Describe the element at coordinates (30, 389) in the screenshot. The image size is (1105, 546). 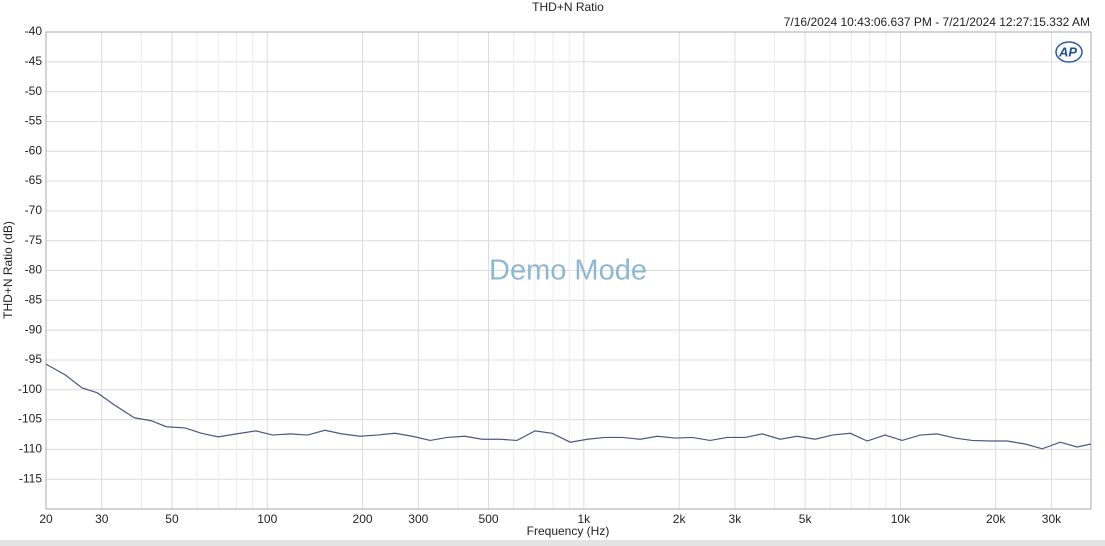
I see `y-tick-label: -100` at that location.